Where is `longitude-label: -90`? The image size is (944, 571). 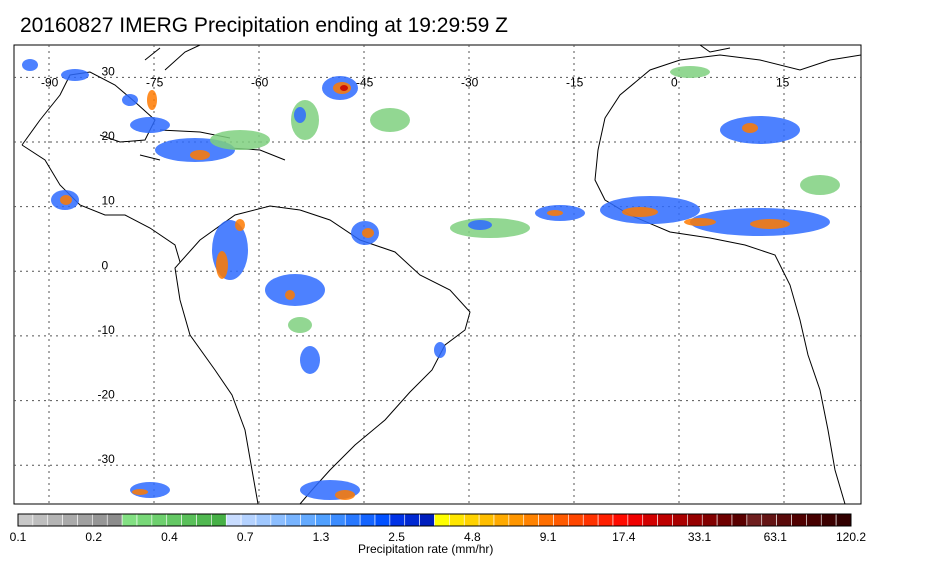
longitude-label: -90 is located at coordinates (50, 82).